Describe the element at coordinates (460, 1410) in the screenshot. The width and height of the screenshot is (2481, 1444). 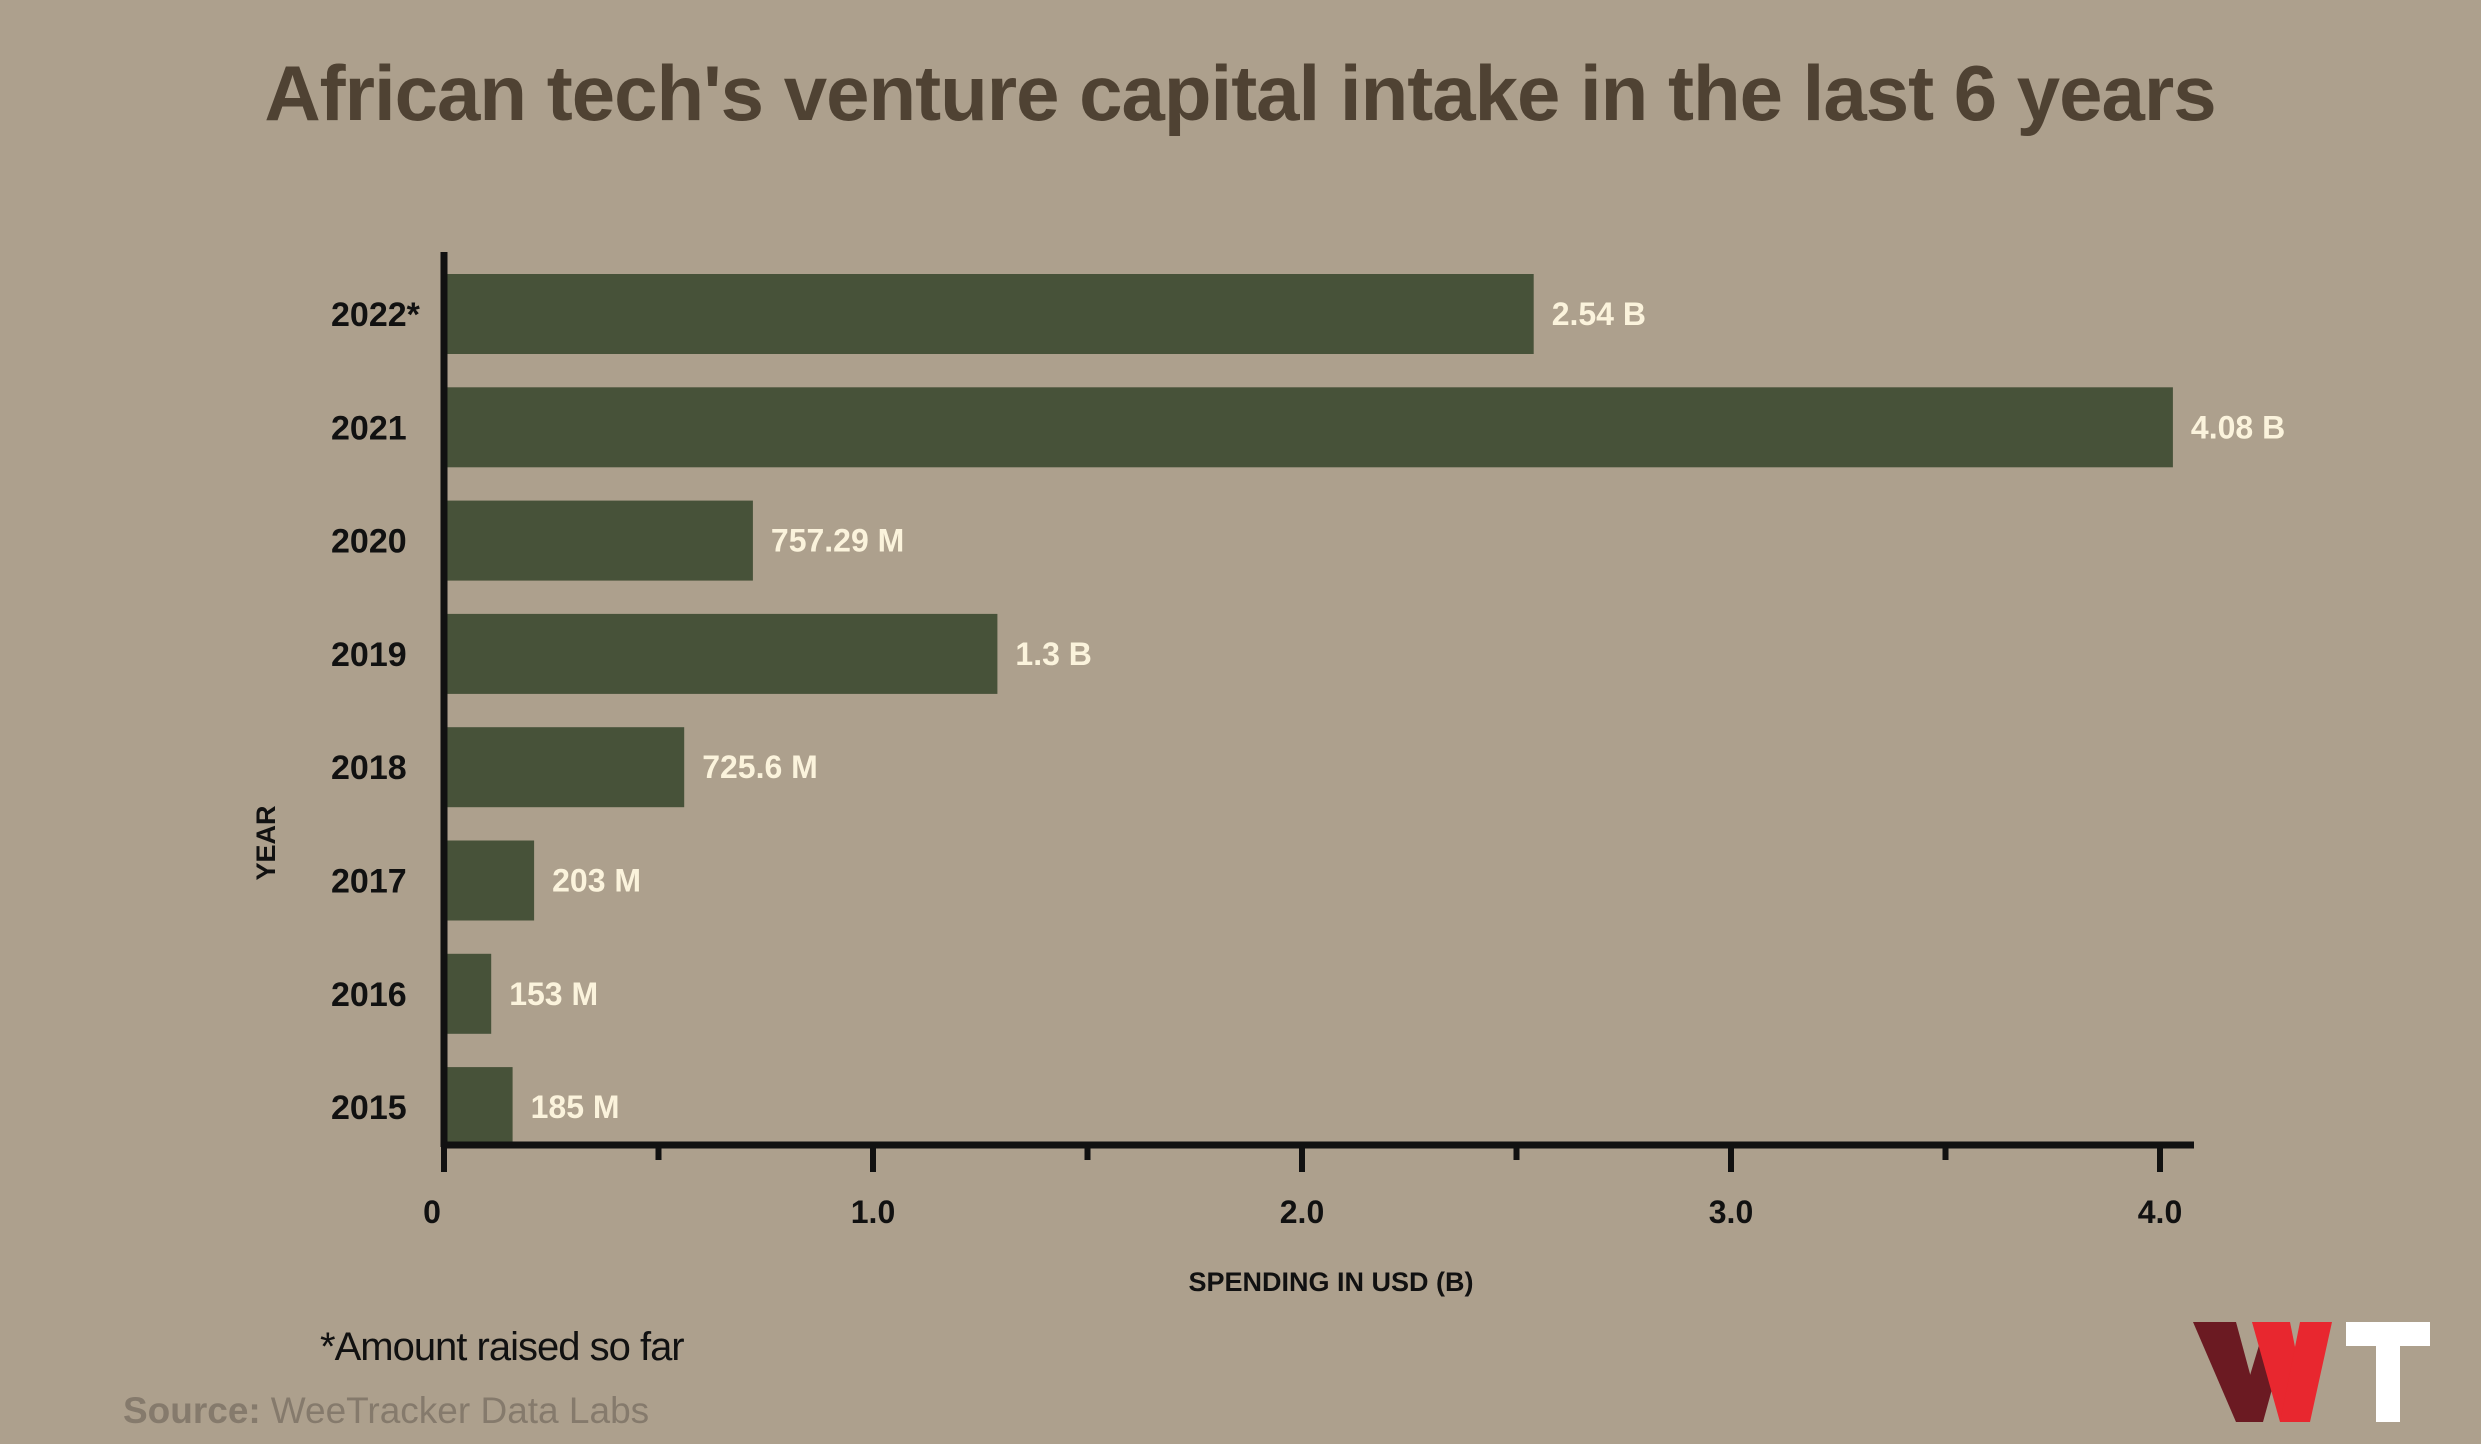
I see `source-value: WeeTracker Data Labs` at that location.